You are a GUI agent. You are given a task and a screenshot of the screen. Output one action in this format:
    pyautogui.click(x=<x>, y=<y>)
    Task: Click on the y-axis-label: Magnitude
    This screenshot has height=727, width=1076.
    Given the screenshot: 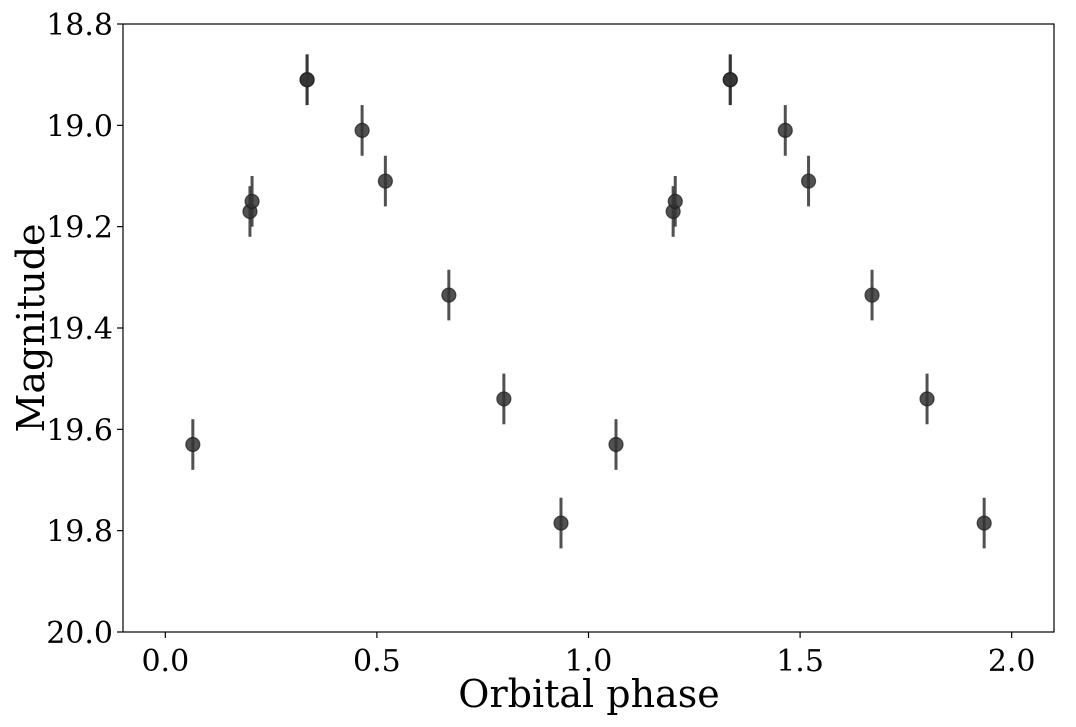 What is the action you would take?
    pyautogui.click(x=31, y=327)
    